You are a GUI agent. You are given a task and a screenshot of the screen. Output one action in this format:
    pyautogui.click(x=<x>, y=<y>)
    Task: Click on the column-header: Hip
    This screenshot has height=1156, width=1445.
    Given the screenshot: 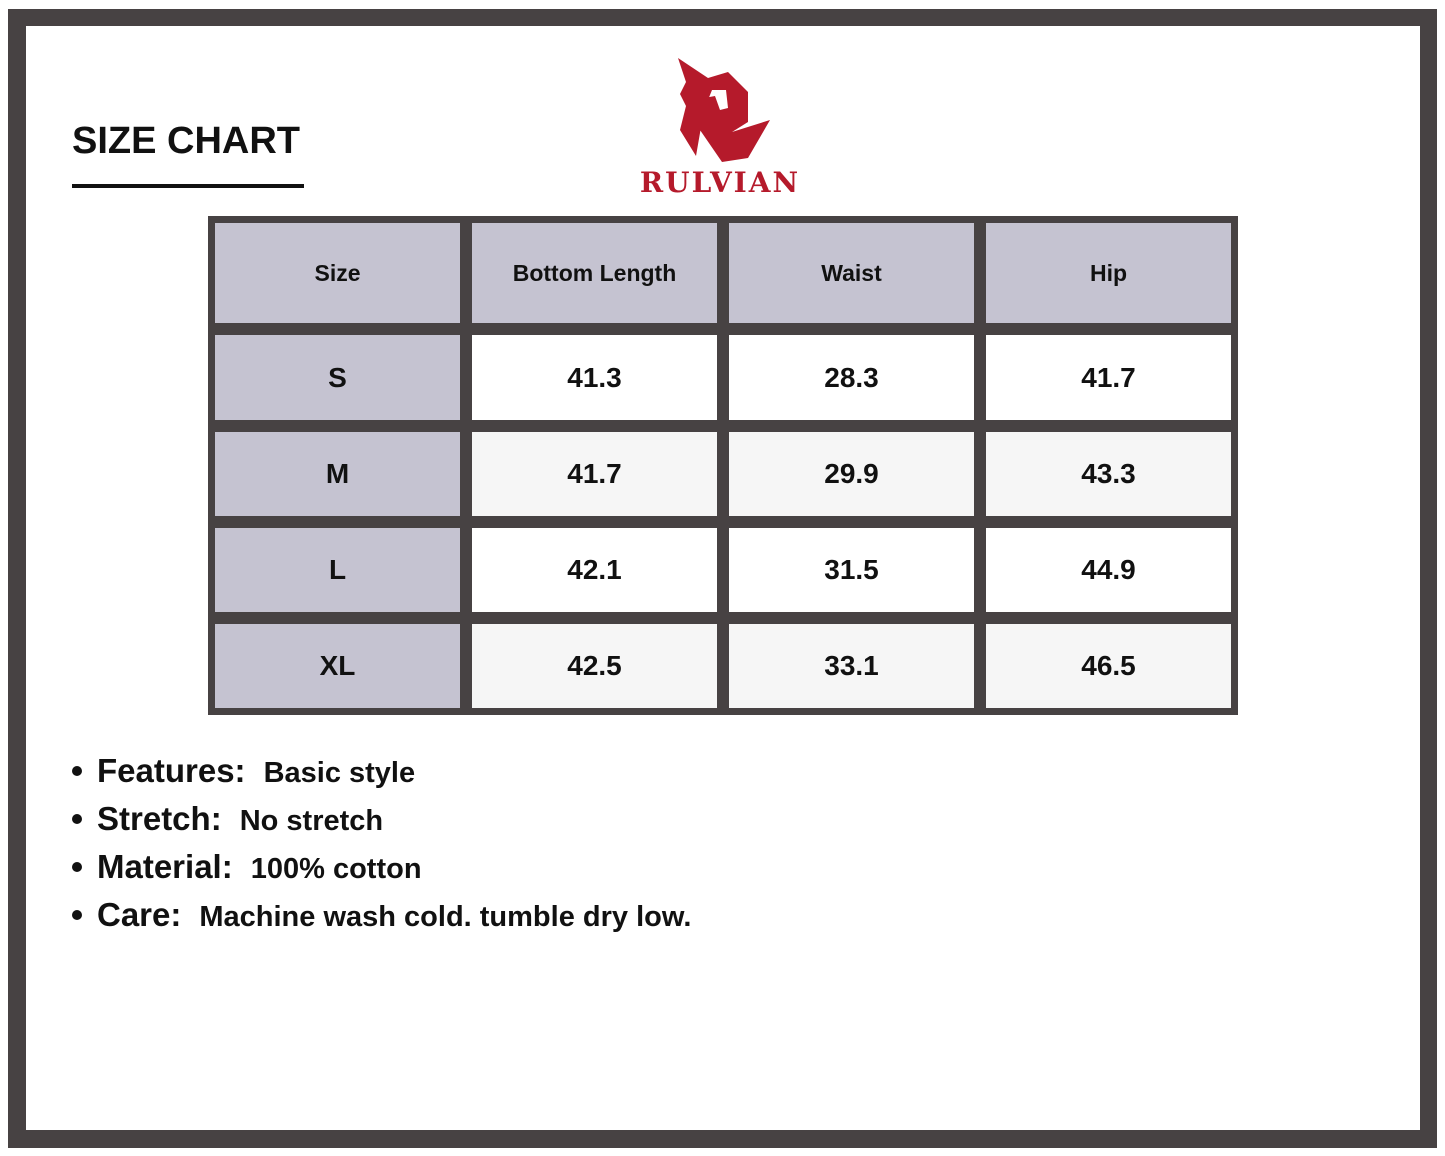 What is the action you would take?
    pyautogui.click(x=1108, y=273)
    